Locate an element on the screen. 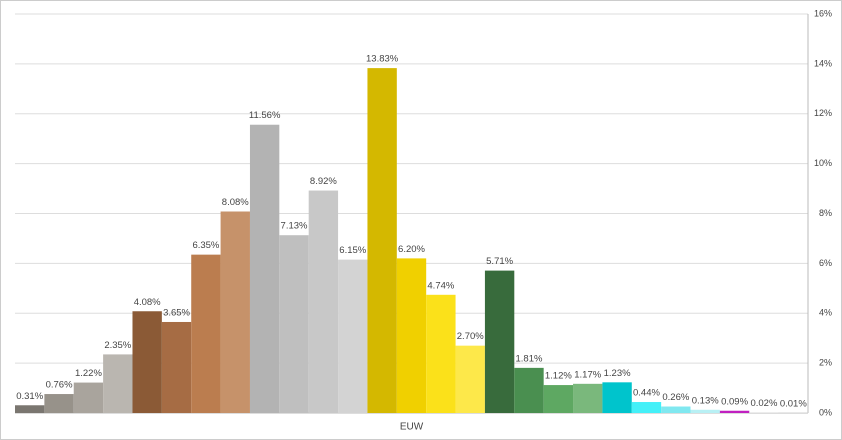 The height and width of the screenshot is (440, 842). value-label: 1.17% is located at coordinates (587, 374).